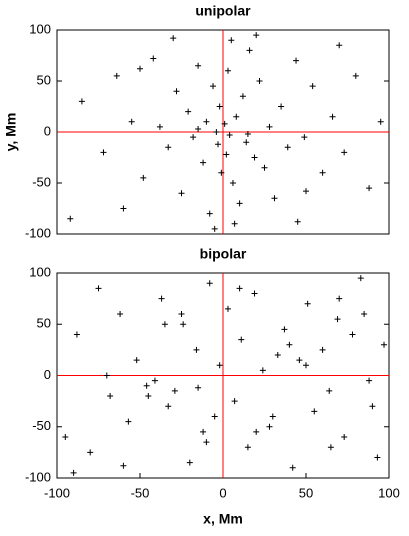 Image resolution: width=409 pixels, height=536 pixels. I want to click on y-tick-label: -100, so click(38, 476).